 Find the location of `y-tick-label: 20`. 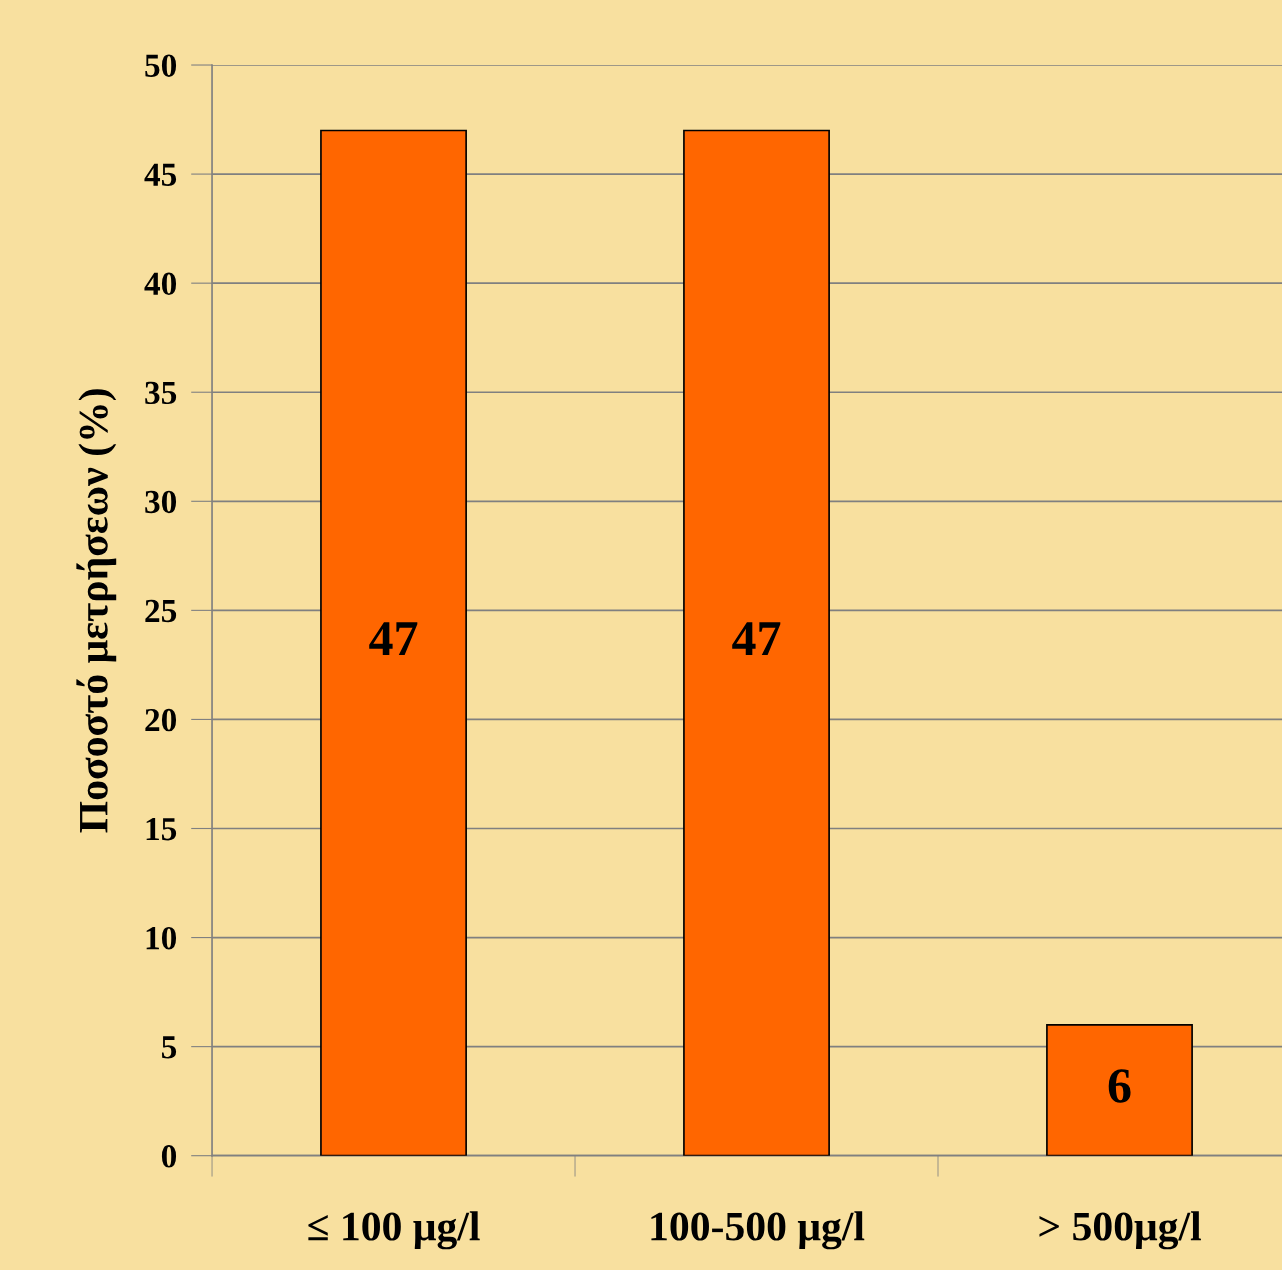

y-tick-label: 20 is located at coordinates (161, 720).